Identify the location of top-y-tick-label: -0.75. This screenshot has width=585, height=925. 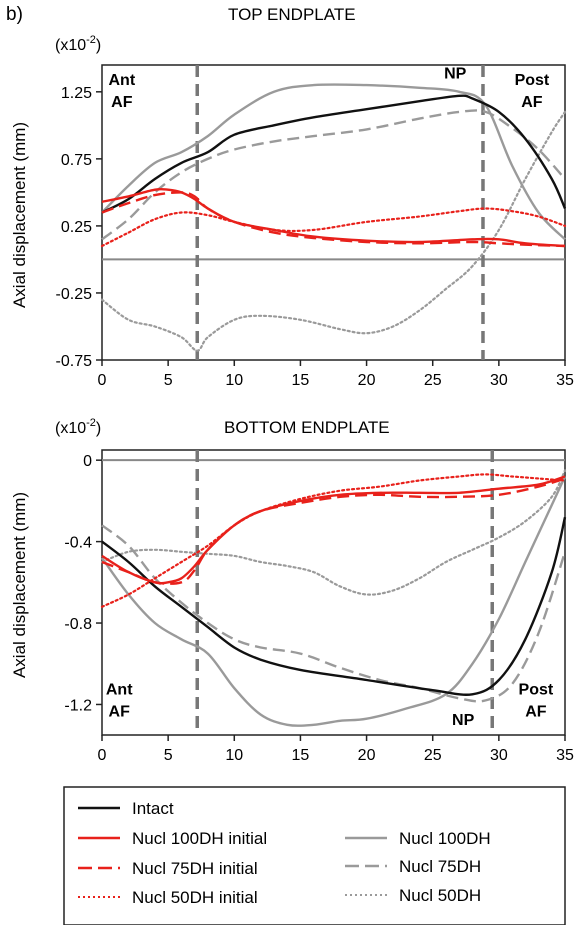
(74, 361).